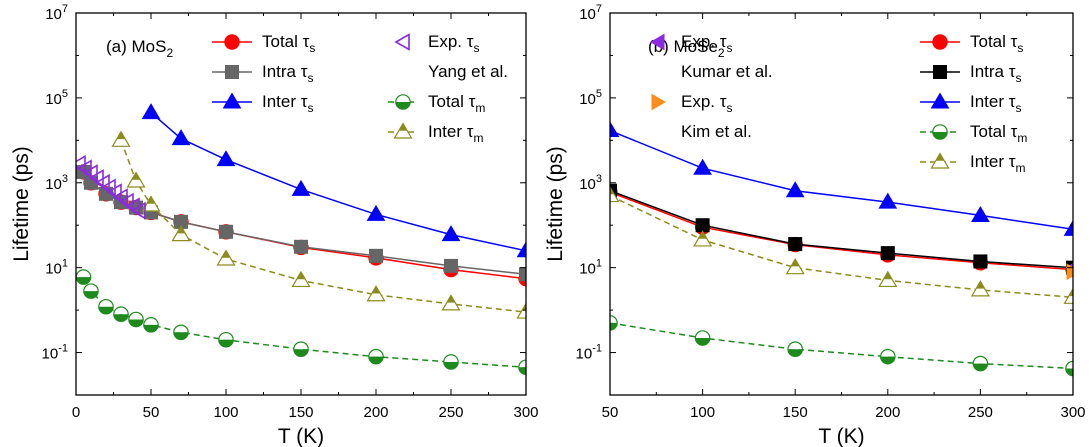  Describe the element at coordinates (972, 163) in the screenshot. I see `legend-item: Inter τm` at that location.